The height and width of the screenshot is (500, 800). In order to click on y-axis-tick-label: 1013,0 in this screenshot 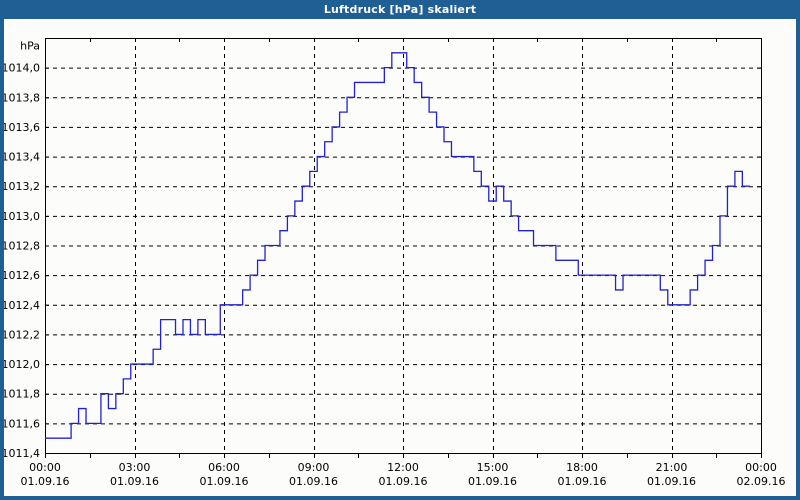, I will do `click(22, 216)`.